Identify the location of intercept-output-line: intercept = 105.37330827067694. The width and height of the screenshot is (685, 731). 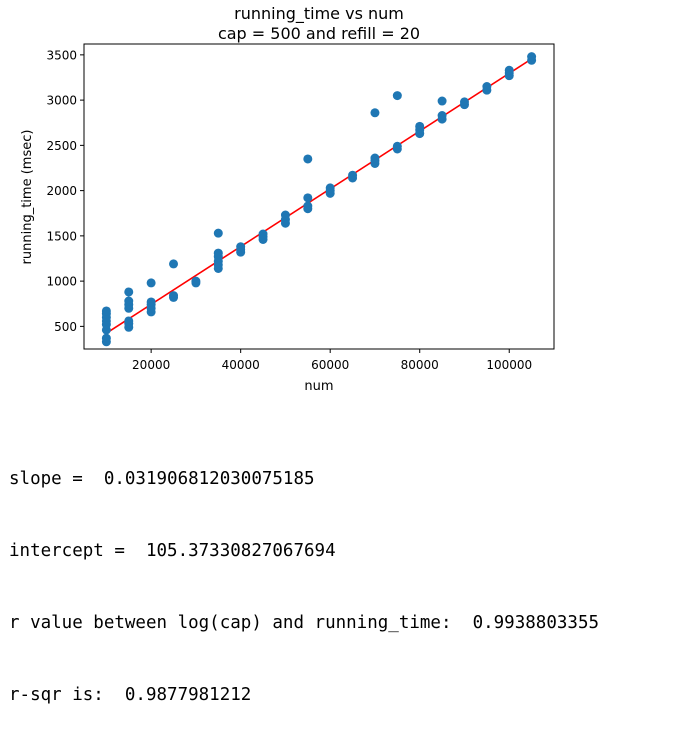
(172, 551).